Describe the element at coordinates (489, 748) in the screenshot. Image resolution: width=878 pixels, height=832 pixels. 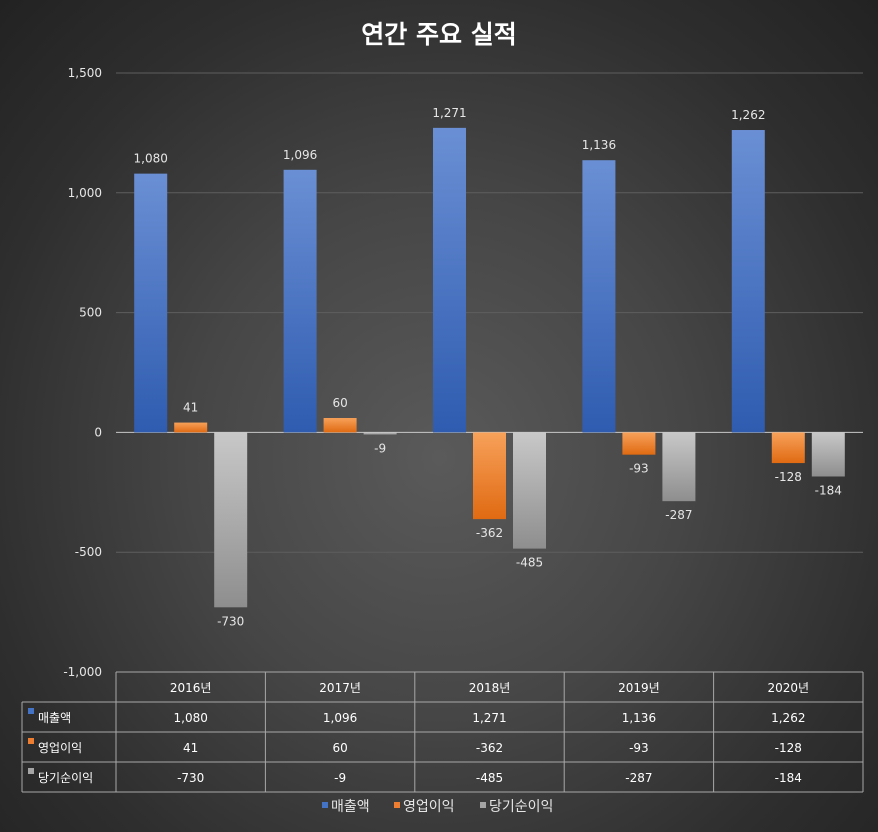
I see `table-cell: -362` at that location.